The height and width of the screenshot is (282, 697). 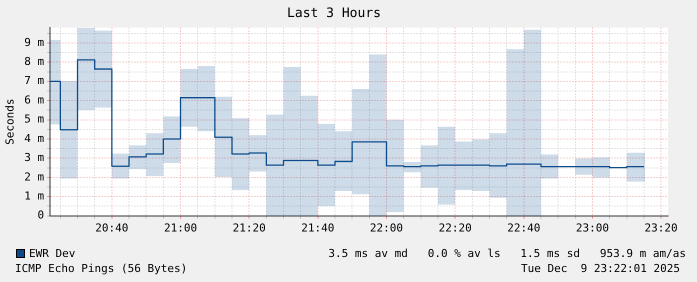 I want to click on x-tick-label: 23:00, so click(x=593, y=227).